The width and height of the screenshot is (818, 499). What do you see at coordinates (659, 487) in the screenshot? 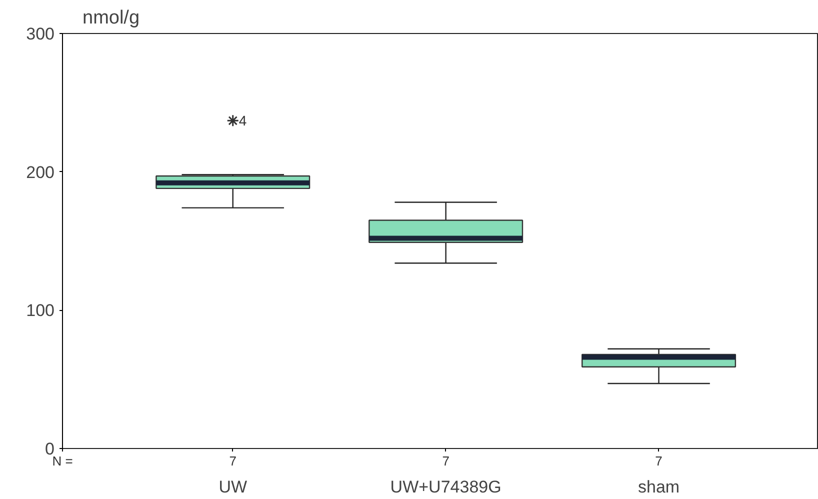
I see `x-tick-label: sham` at bounding box center [659, 487].